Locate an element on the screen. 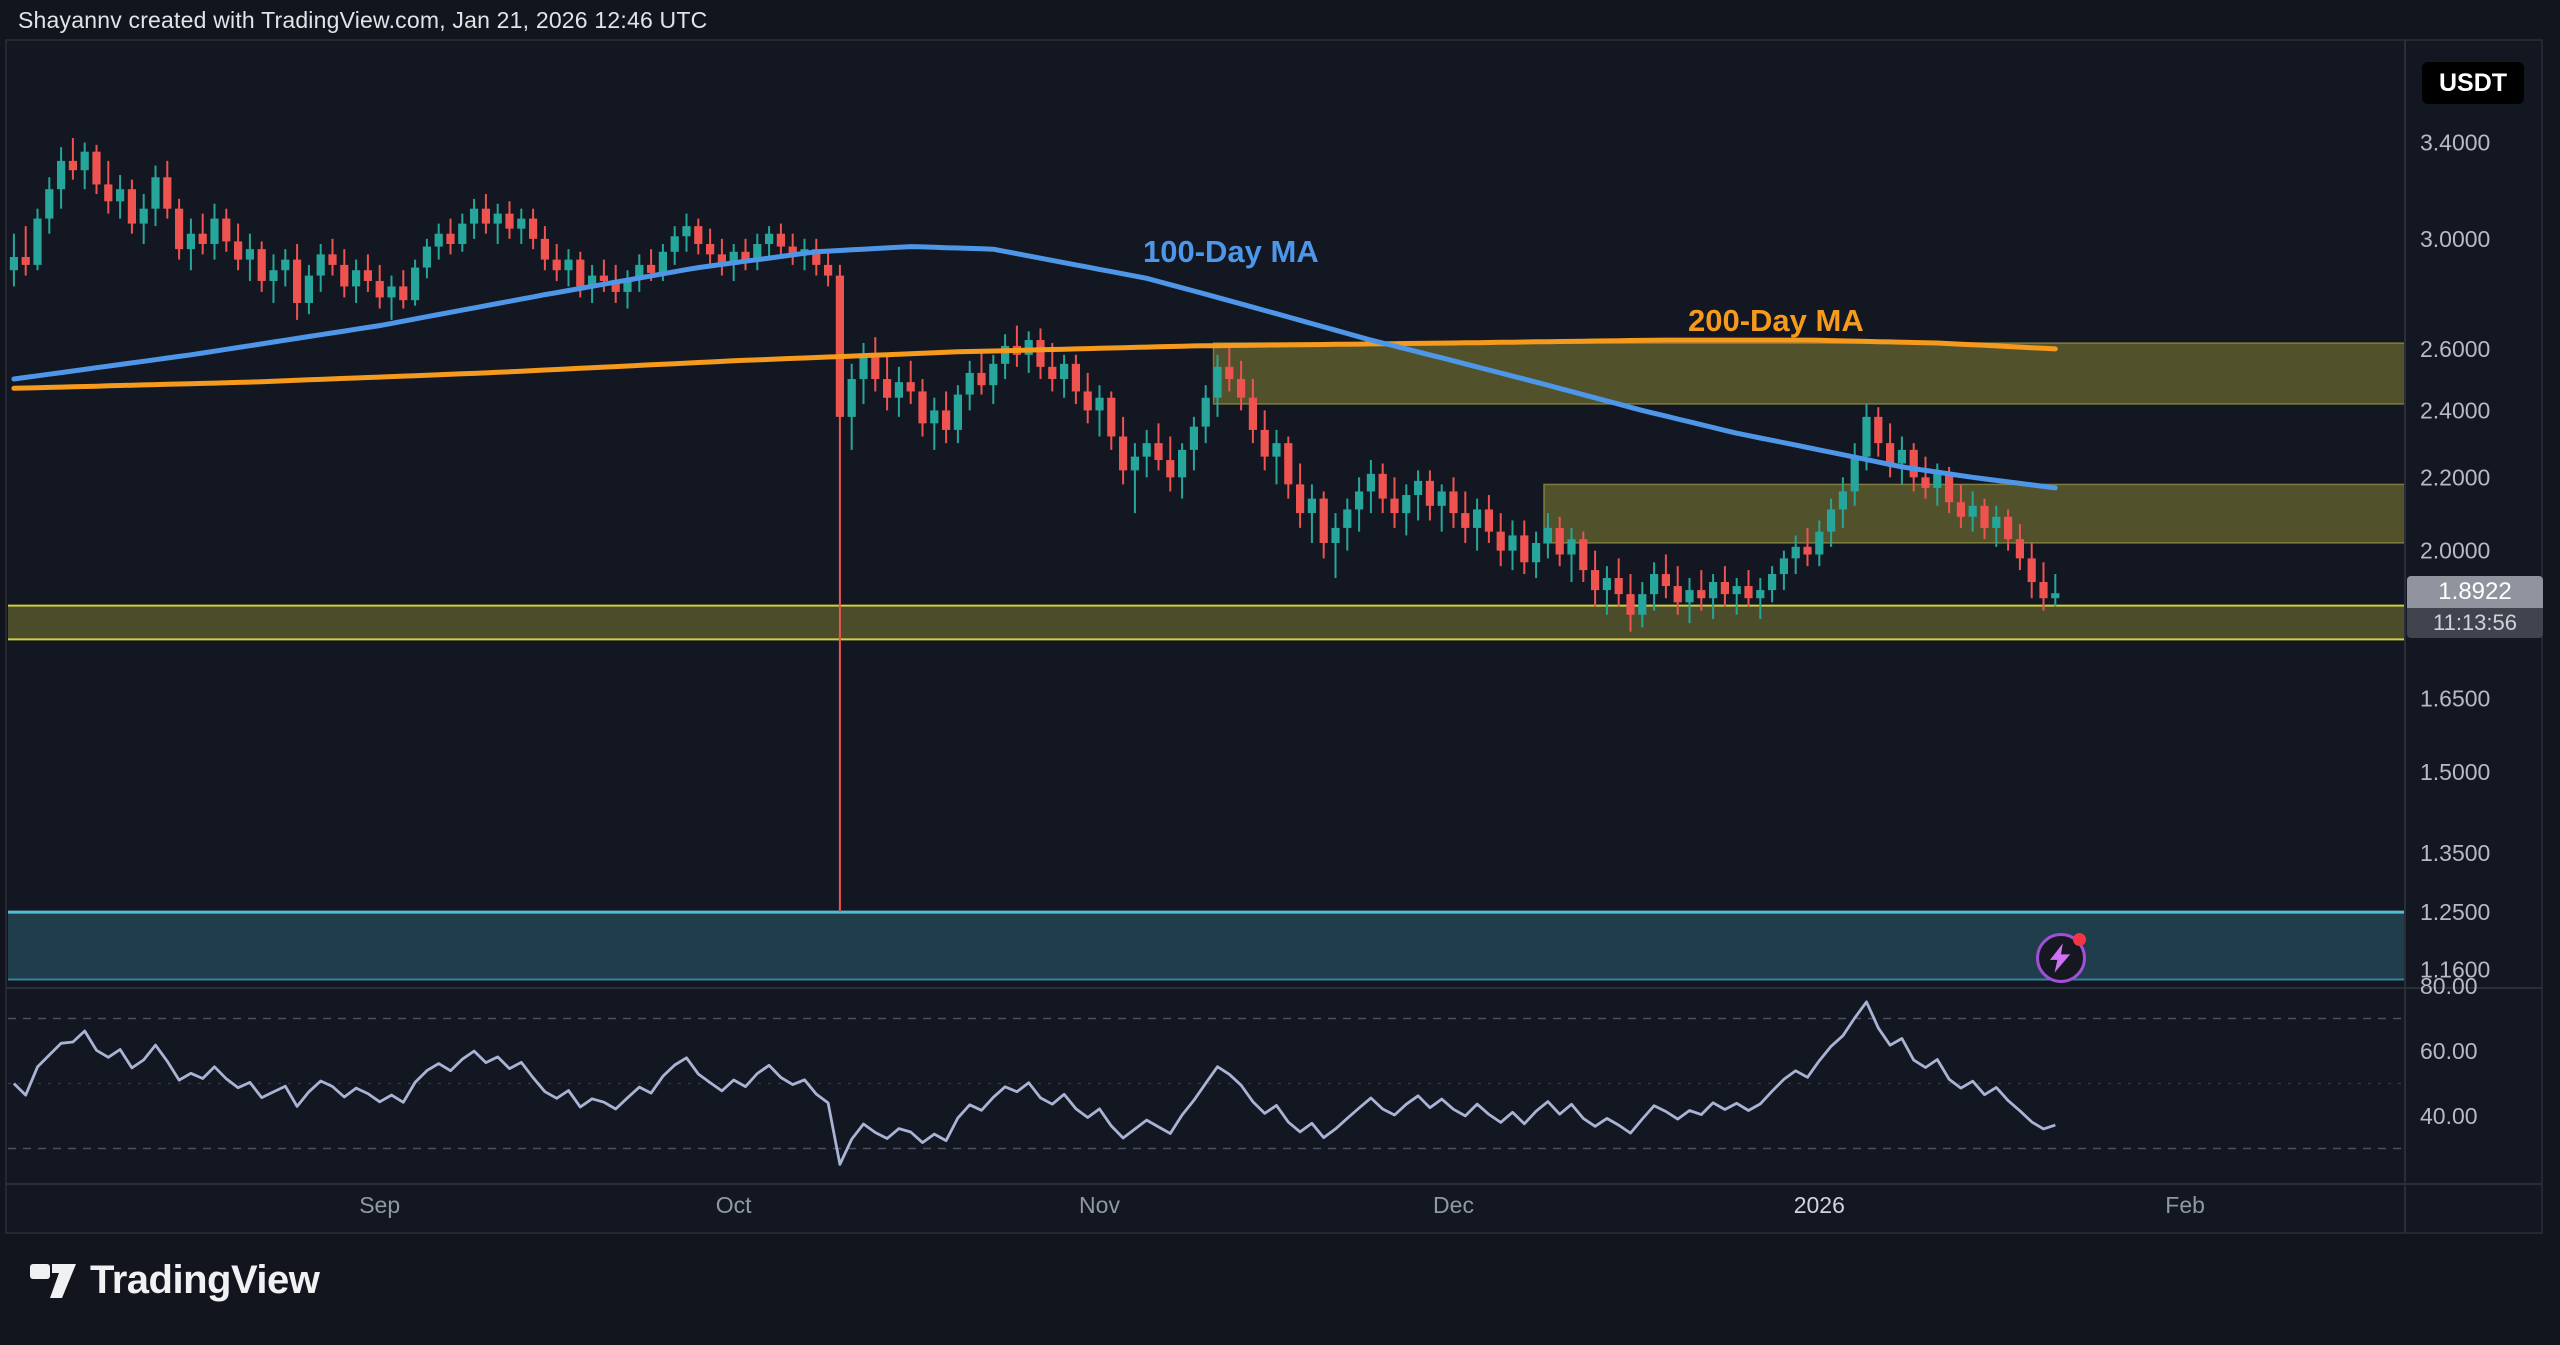  footer-brand: TradingView is located at coordinates (175, 1280).